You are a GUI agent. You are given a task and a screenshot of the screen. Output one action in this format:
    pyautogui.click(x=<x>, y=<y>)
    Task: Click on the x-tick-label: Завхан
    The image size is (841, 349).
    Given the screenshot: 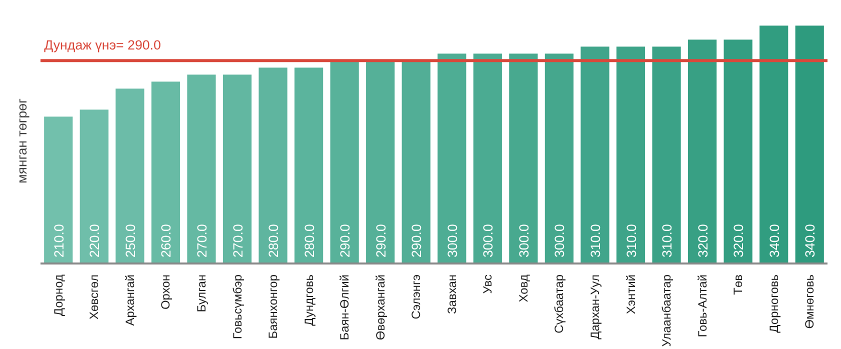 What is the action you would take?
    pyautogui.click(x=451, y=294)
    